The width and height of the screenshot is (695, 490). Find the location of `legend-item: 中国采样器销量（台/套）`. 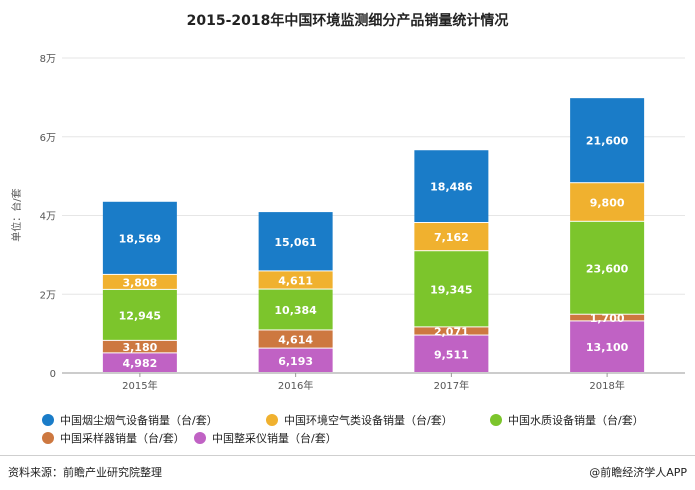

legend-item: 中国采样器销量（台/套） is located at coordinates (113, 438).